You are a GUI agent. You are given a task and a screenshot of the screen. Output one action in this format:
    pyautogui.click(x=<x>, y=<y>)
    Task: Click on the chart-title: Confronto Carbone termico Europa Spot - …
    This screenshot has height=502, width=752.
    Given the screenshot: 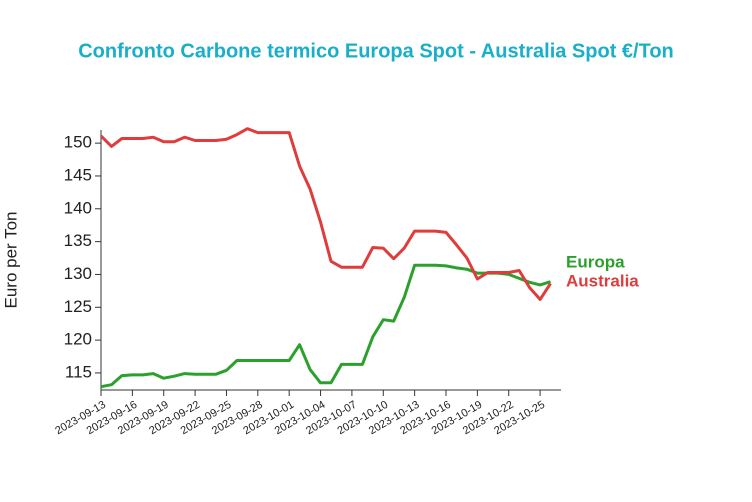 What is the action you would take?
    pyautogui.click(x=376, y=51)
    